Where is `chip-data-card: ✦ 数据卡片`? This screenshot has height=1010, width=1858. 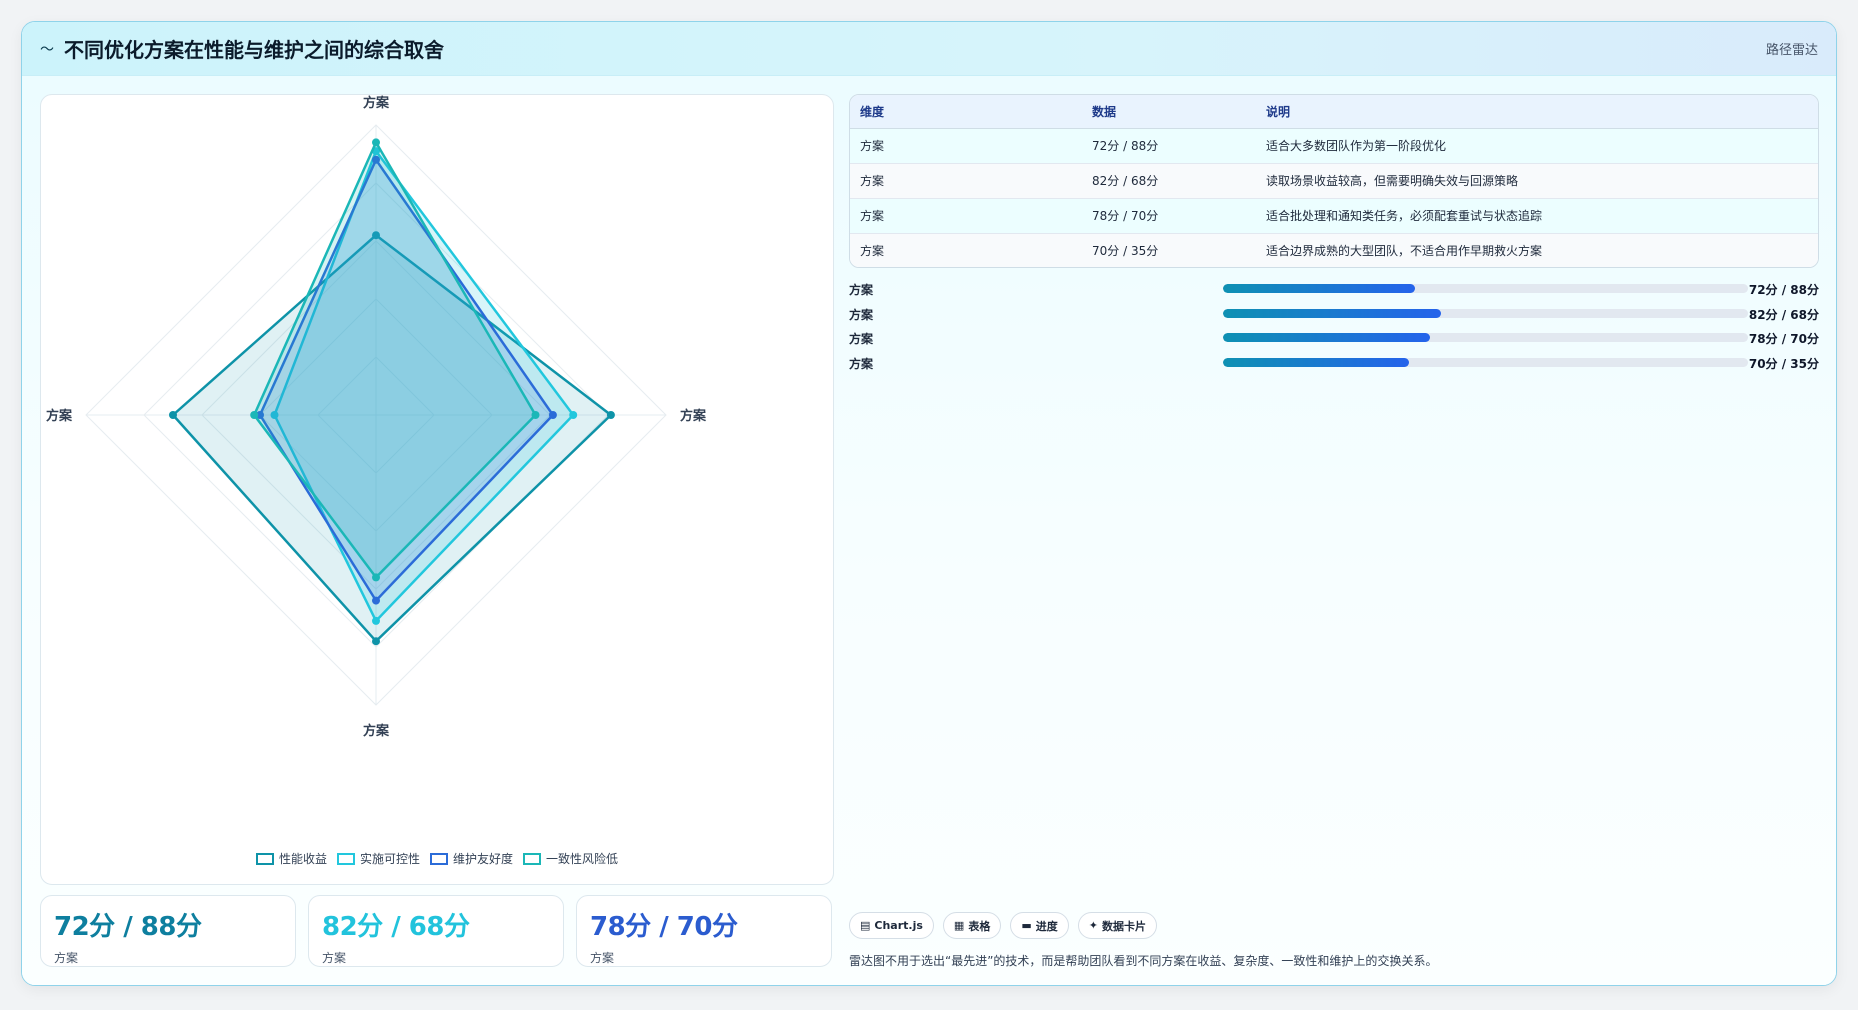 chip-data-card: ✦ 数据卡片 is located at coordinates (1117, 925).